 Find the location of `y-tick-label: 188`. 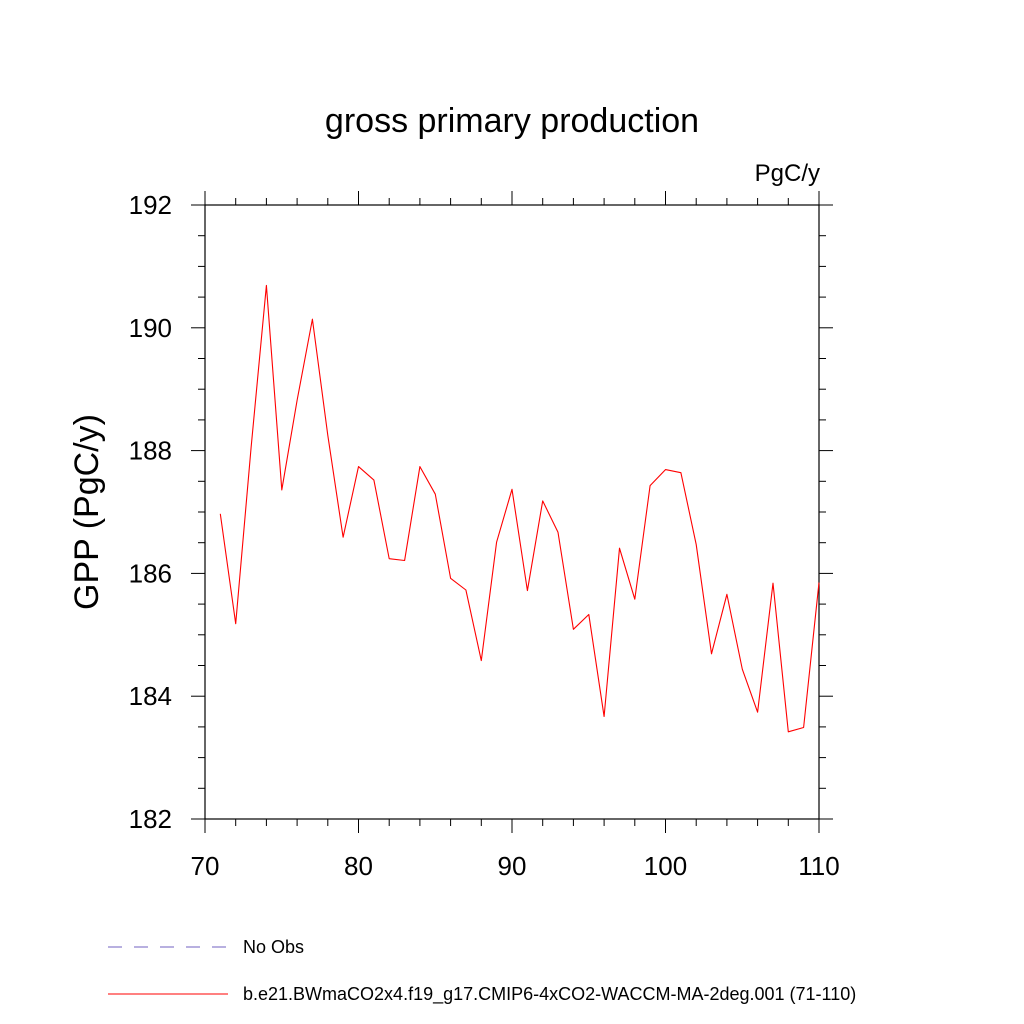

y-tick-label: 188 is located at coordinates (150, 451).